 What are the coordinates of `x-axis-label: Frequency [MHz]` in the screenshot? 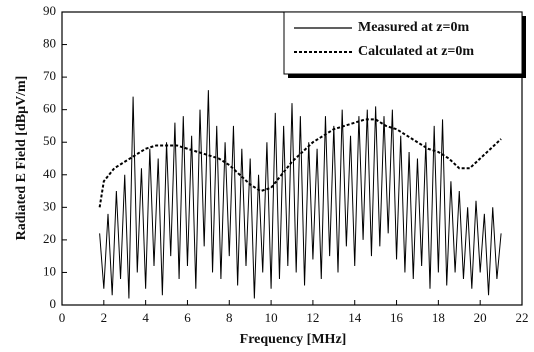 It's located at (293, 339).